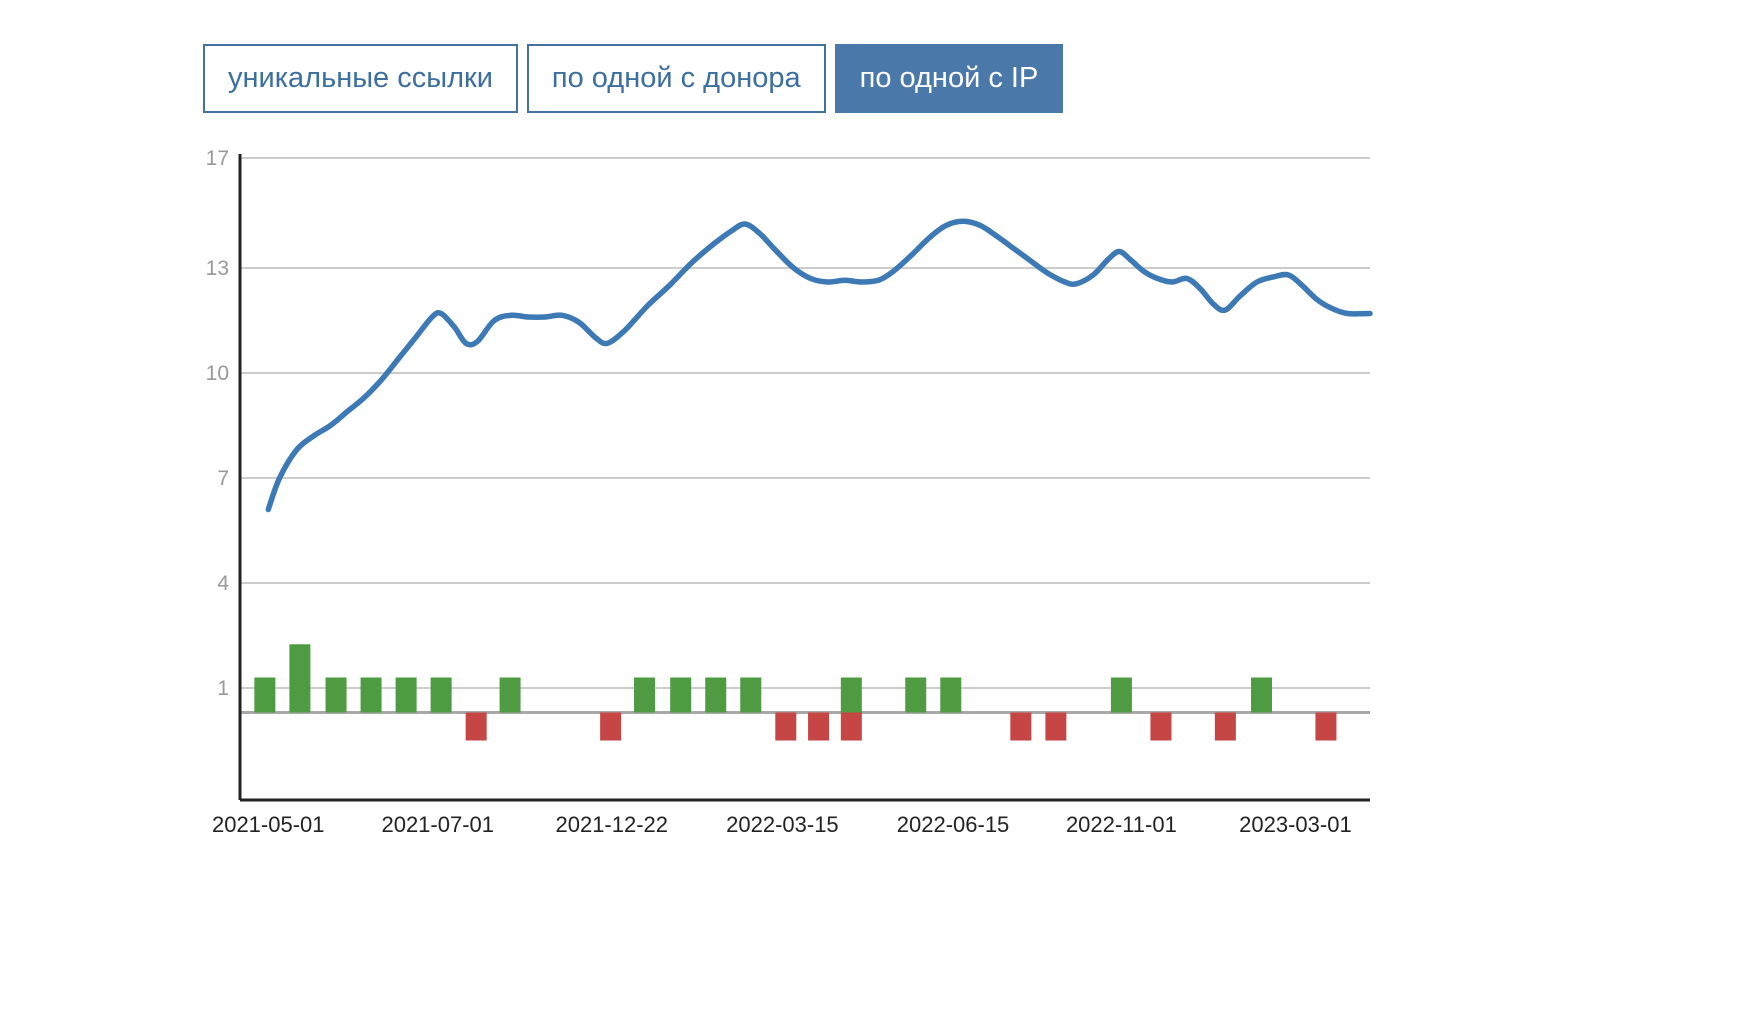 Image resolution: width=1757 pixels, height=1030 pixels. I want to click on tab-unique-links: уникальные ссылки, so click(360, 78).